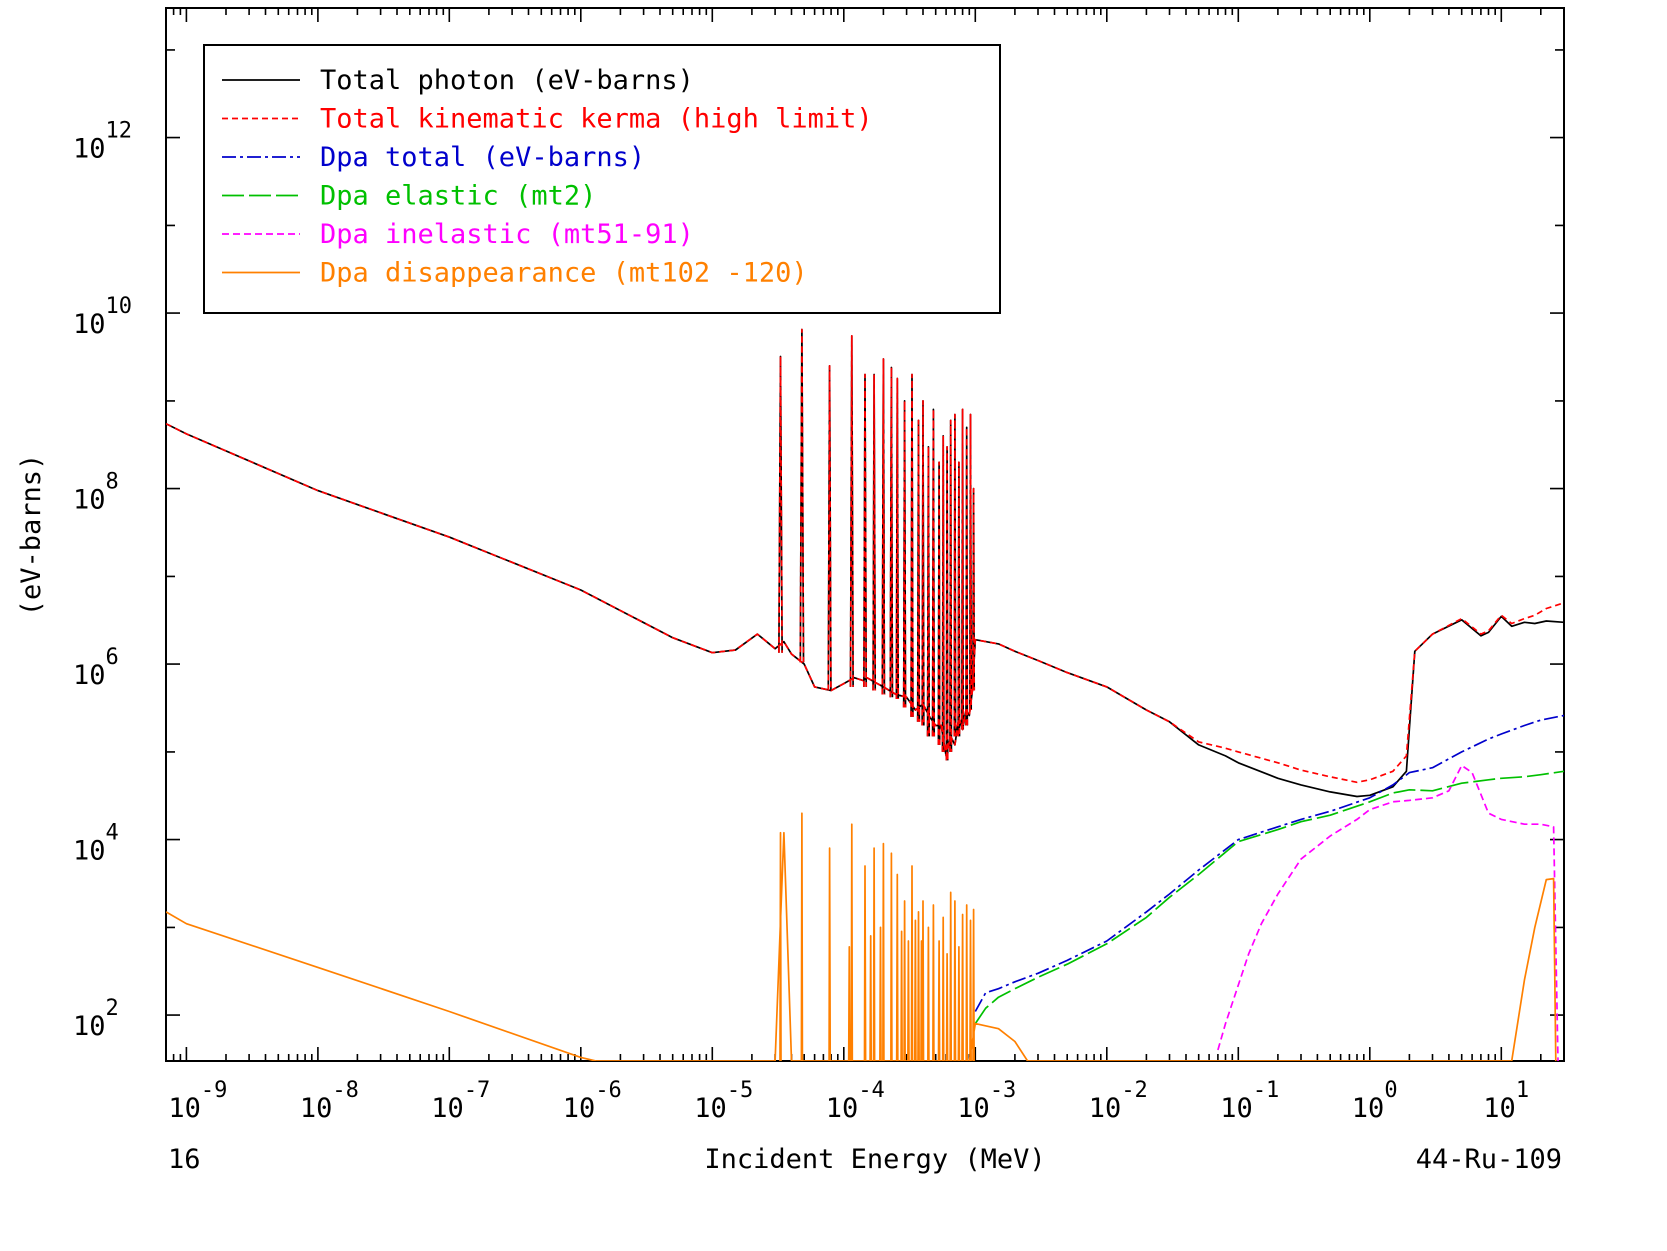 The height and width of the screenshot is (1251, 1667). I want to click on series-dpa-total, so click(1269, 863).